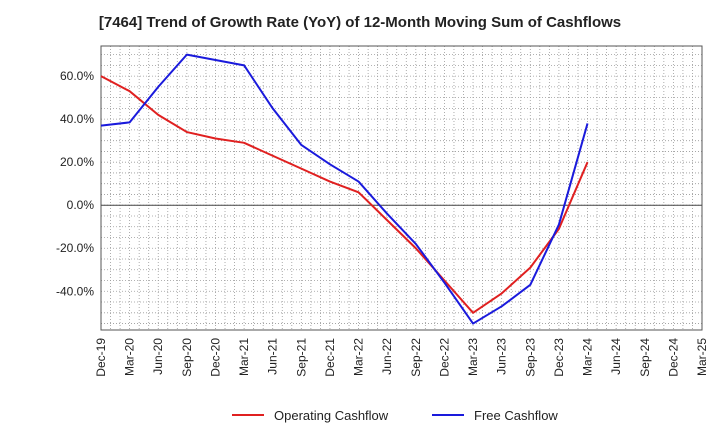 Image resolution: width=720 pixels, height=440 pixels. Describe the element at coordinates (330, 357) in the screenshot. I see `x-tick-label: Dec-21` at that location.